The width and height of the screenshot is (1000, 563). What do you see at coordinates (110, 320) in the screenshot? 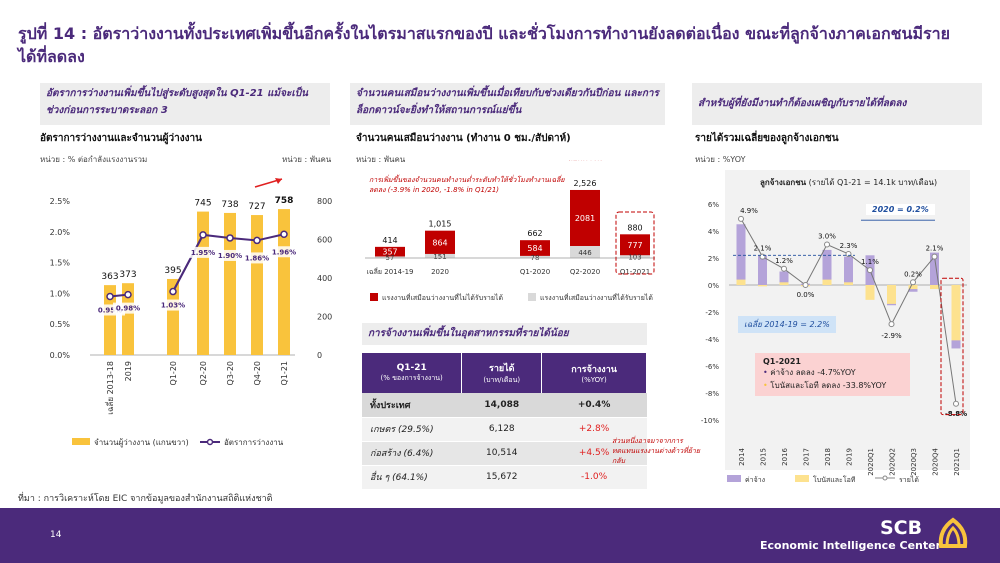
I see `bar-unemployed` at bounding box center [110, 320].